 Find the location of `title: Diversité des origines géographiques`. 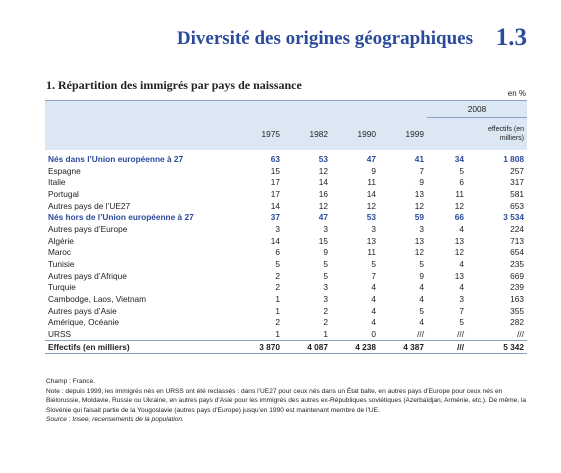

title: Diversité des origines géographiques is located at coordinates (324, 38).